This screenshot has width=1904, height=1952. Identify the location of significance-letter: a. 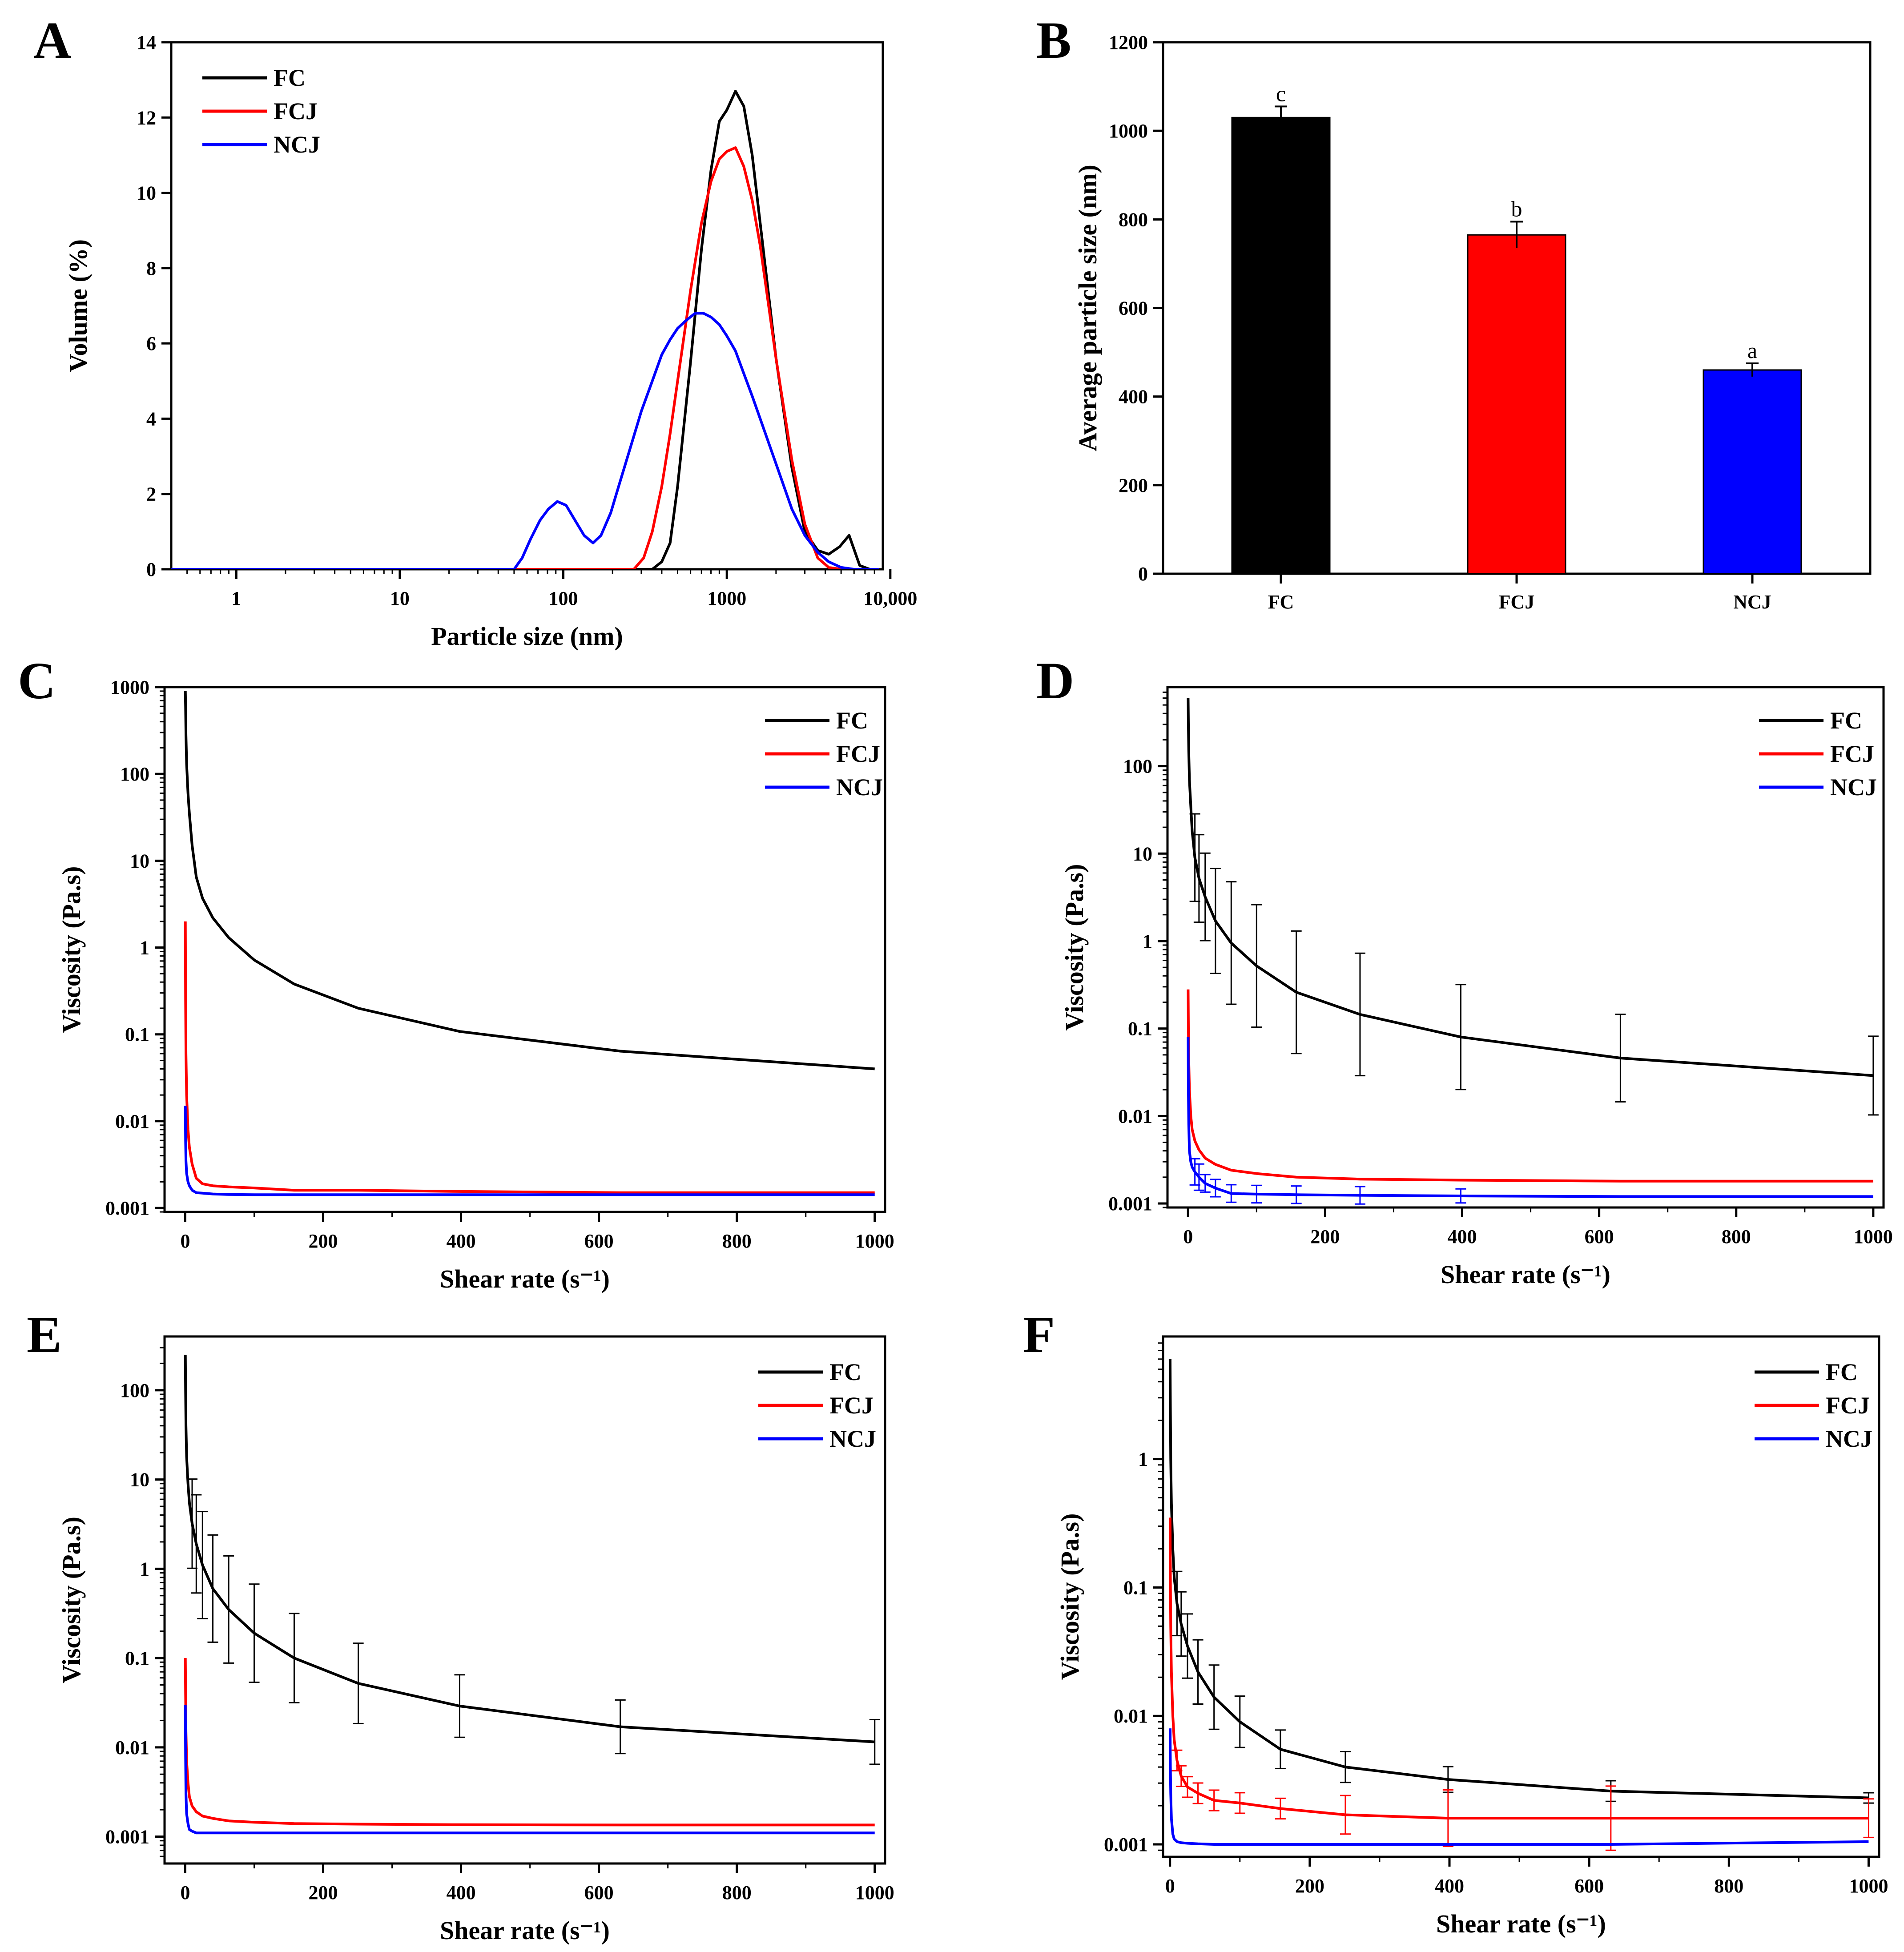
(1752, 350).